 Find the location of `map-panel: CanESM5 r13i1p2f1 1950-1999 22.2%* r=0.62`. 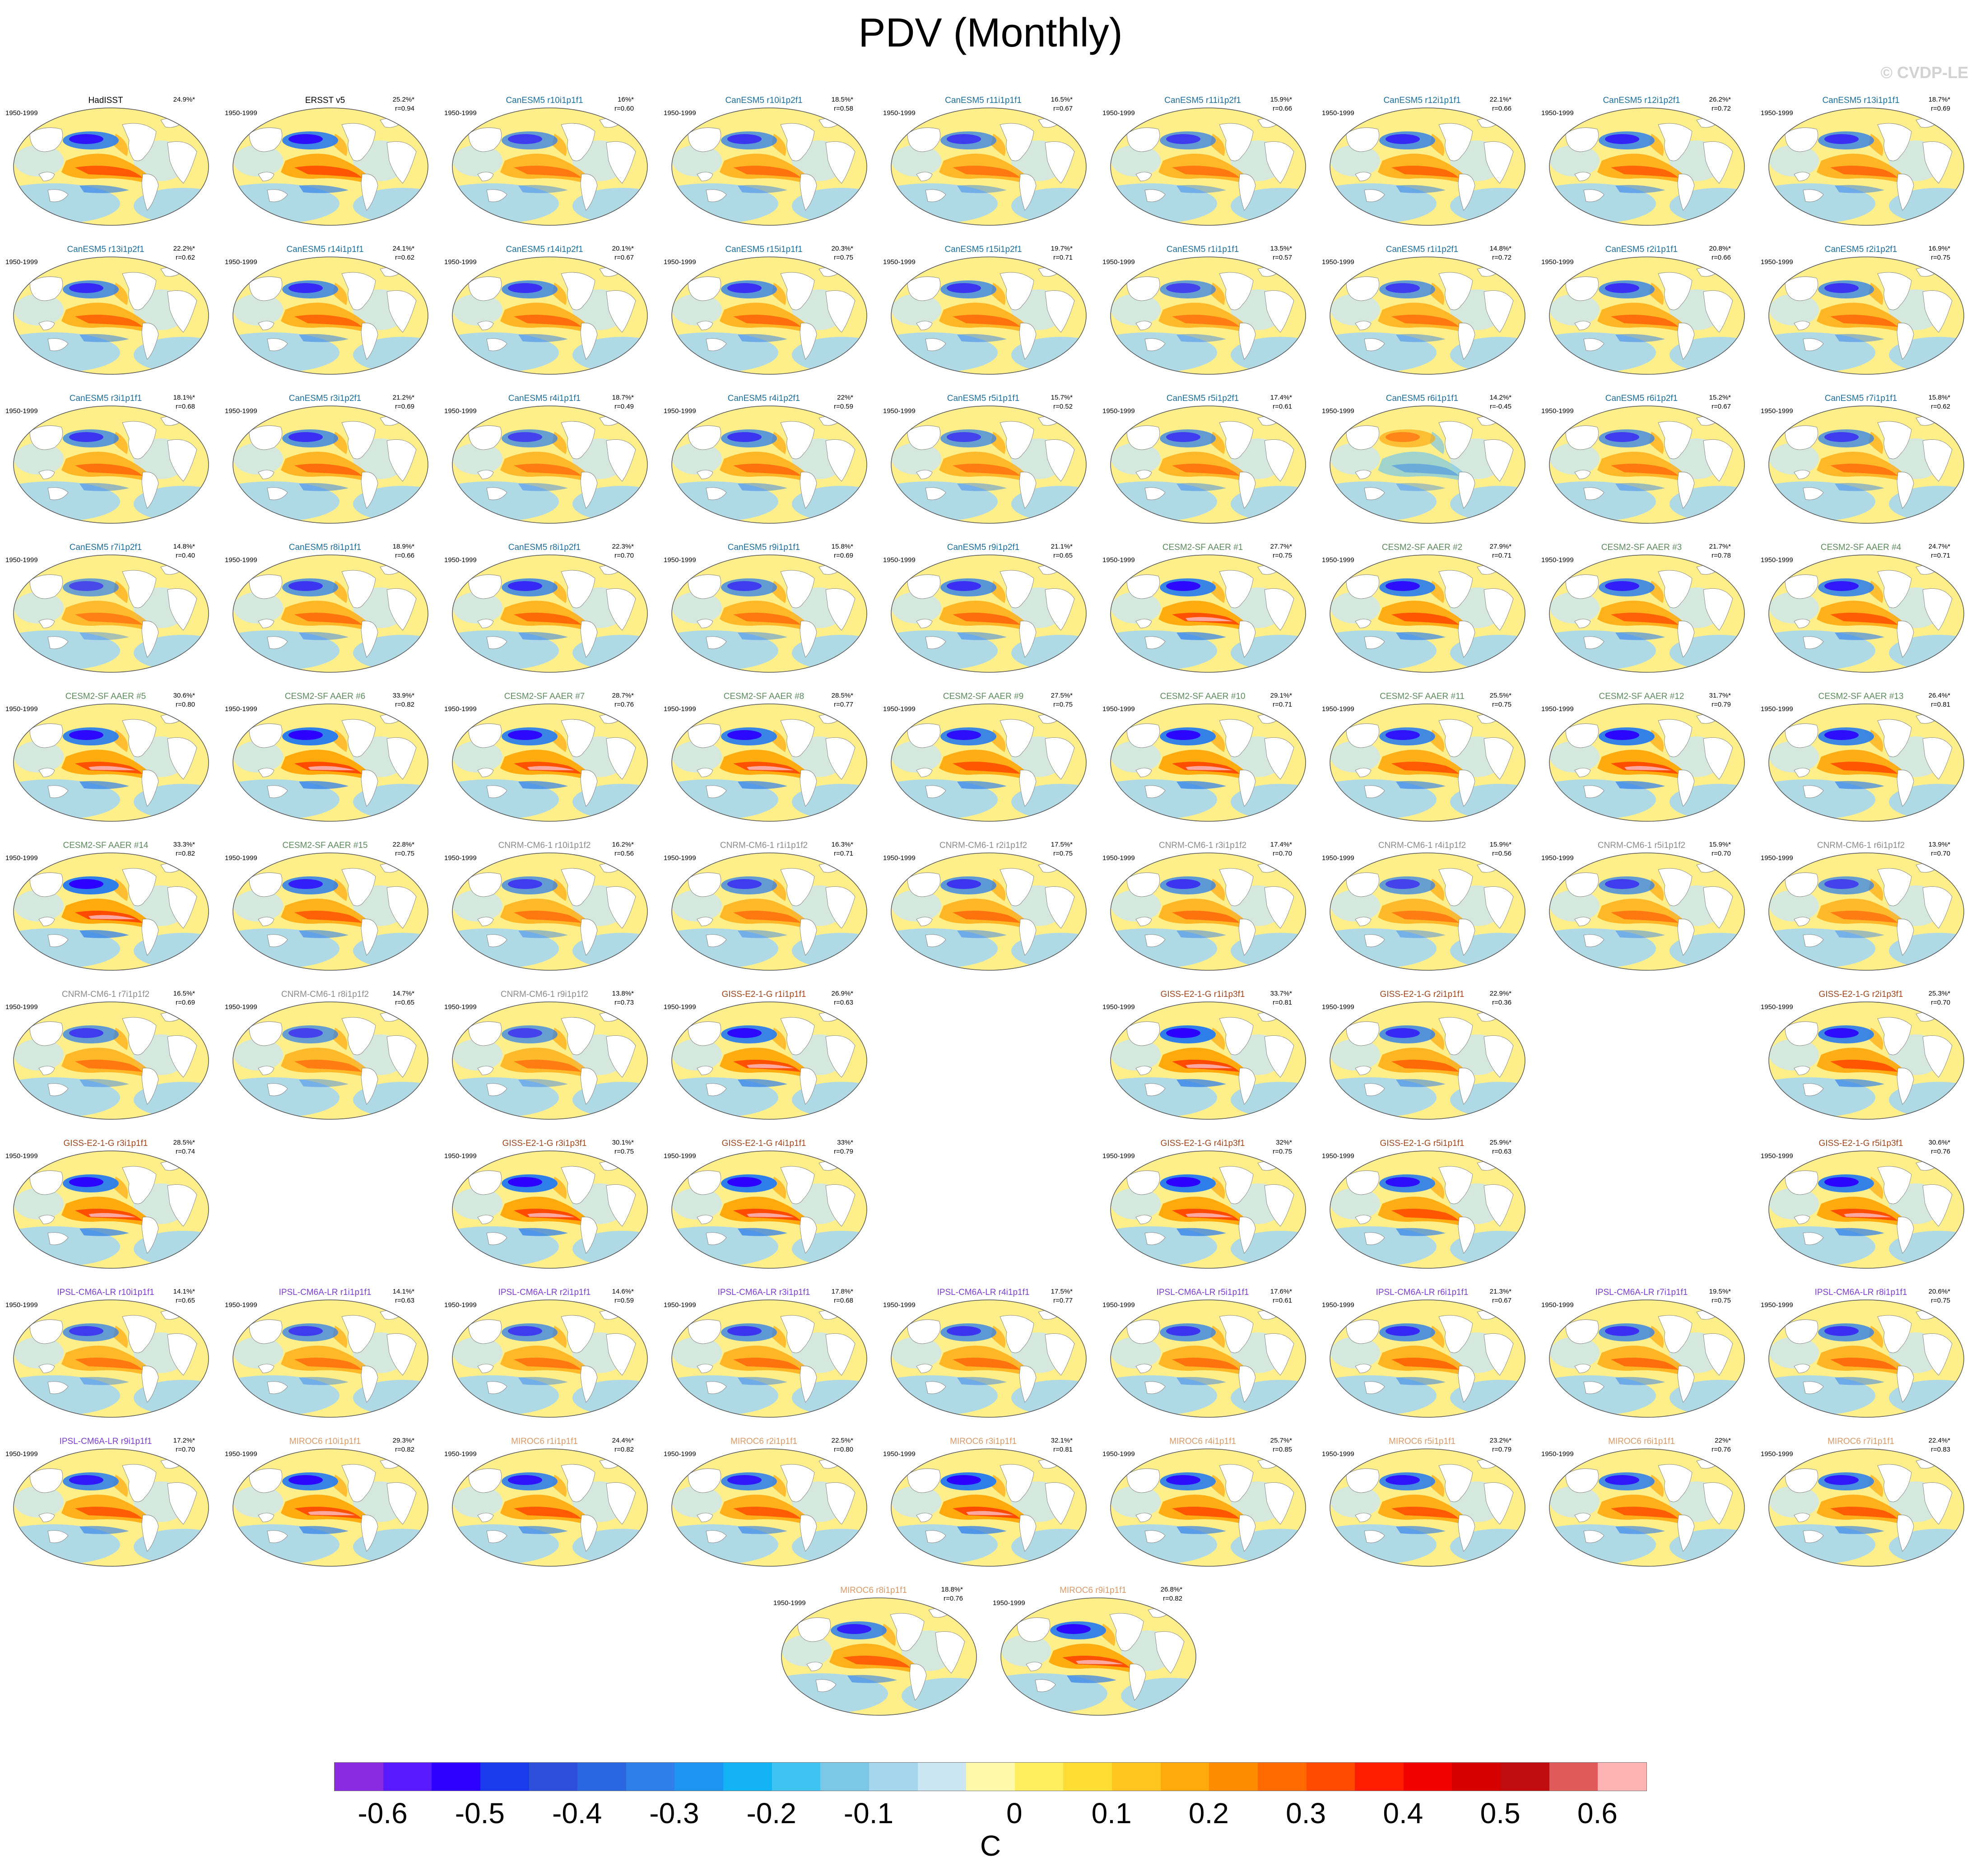

map-panel: CanESM5 r13i1p2f1 1950-1999 22.2%* r=0.62 is located at coordinates (108, 309).